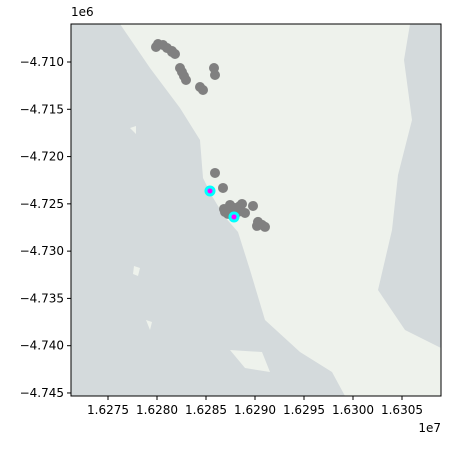 This screenshot has width=450, height=450. I want to click on y-tick-label: −4.720, so click(42, 157).